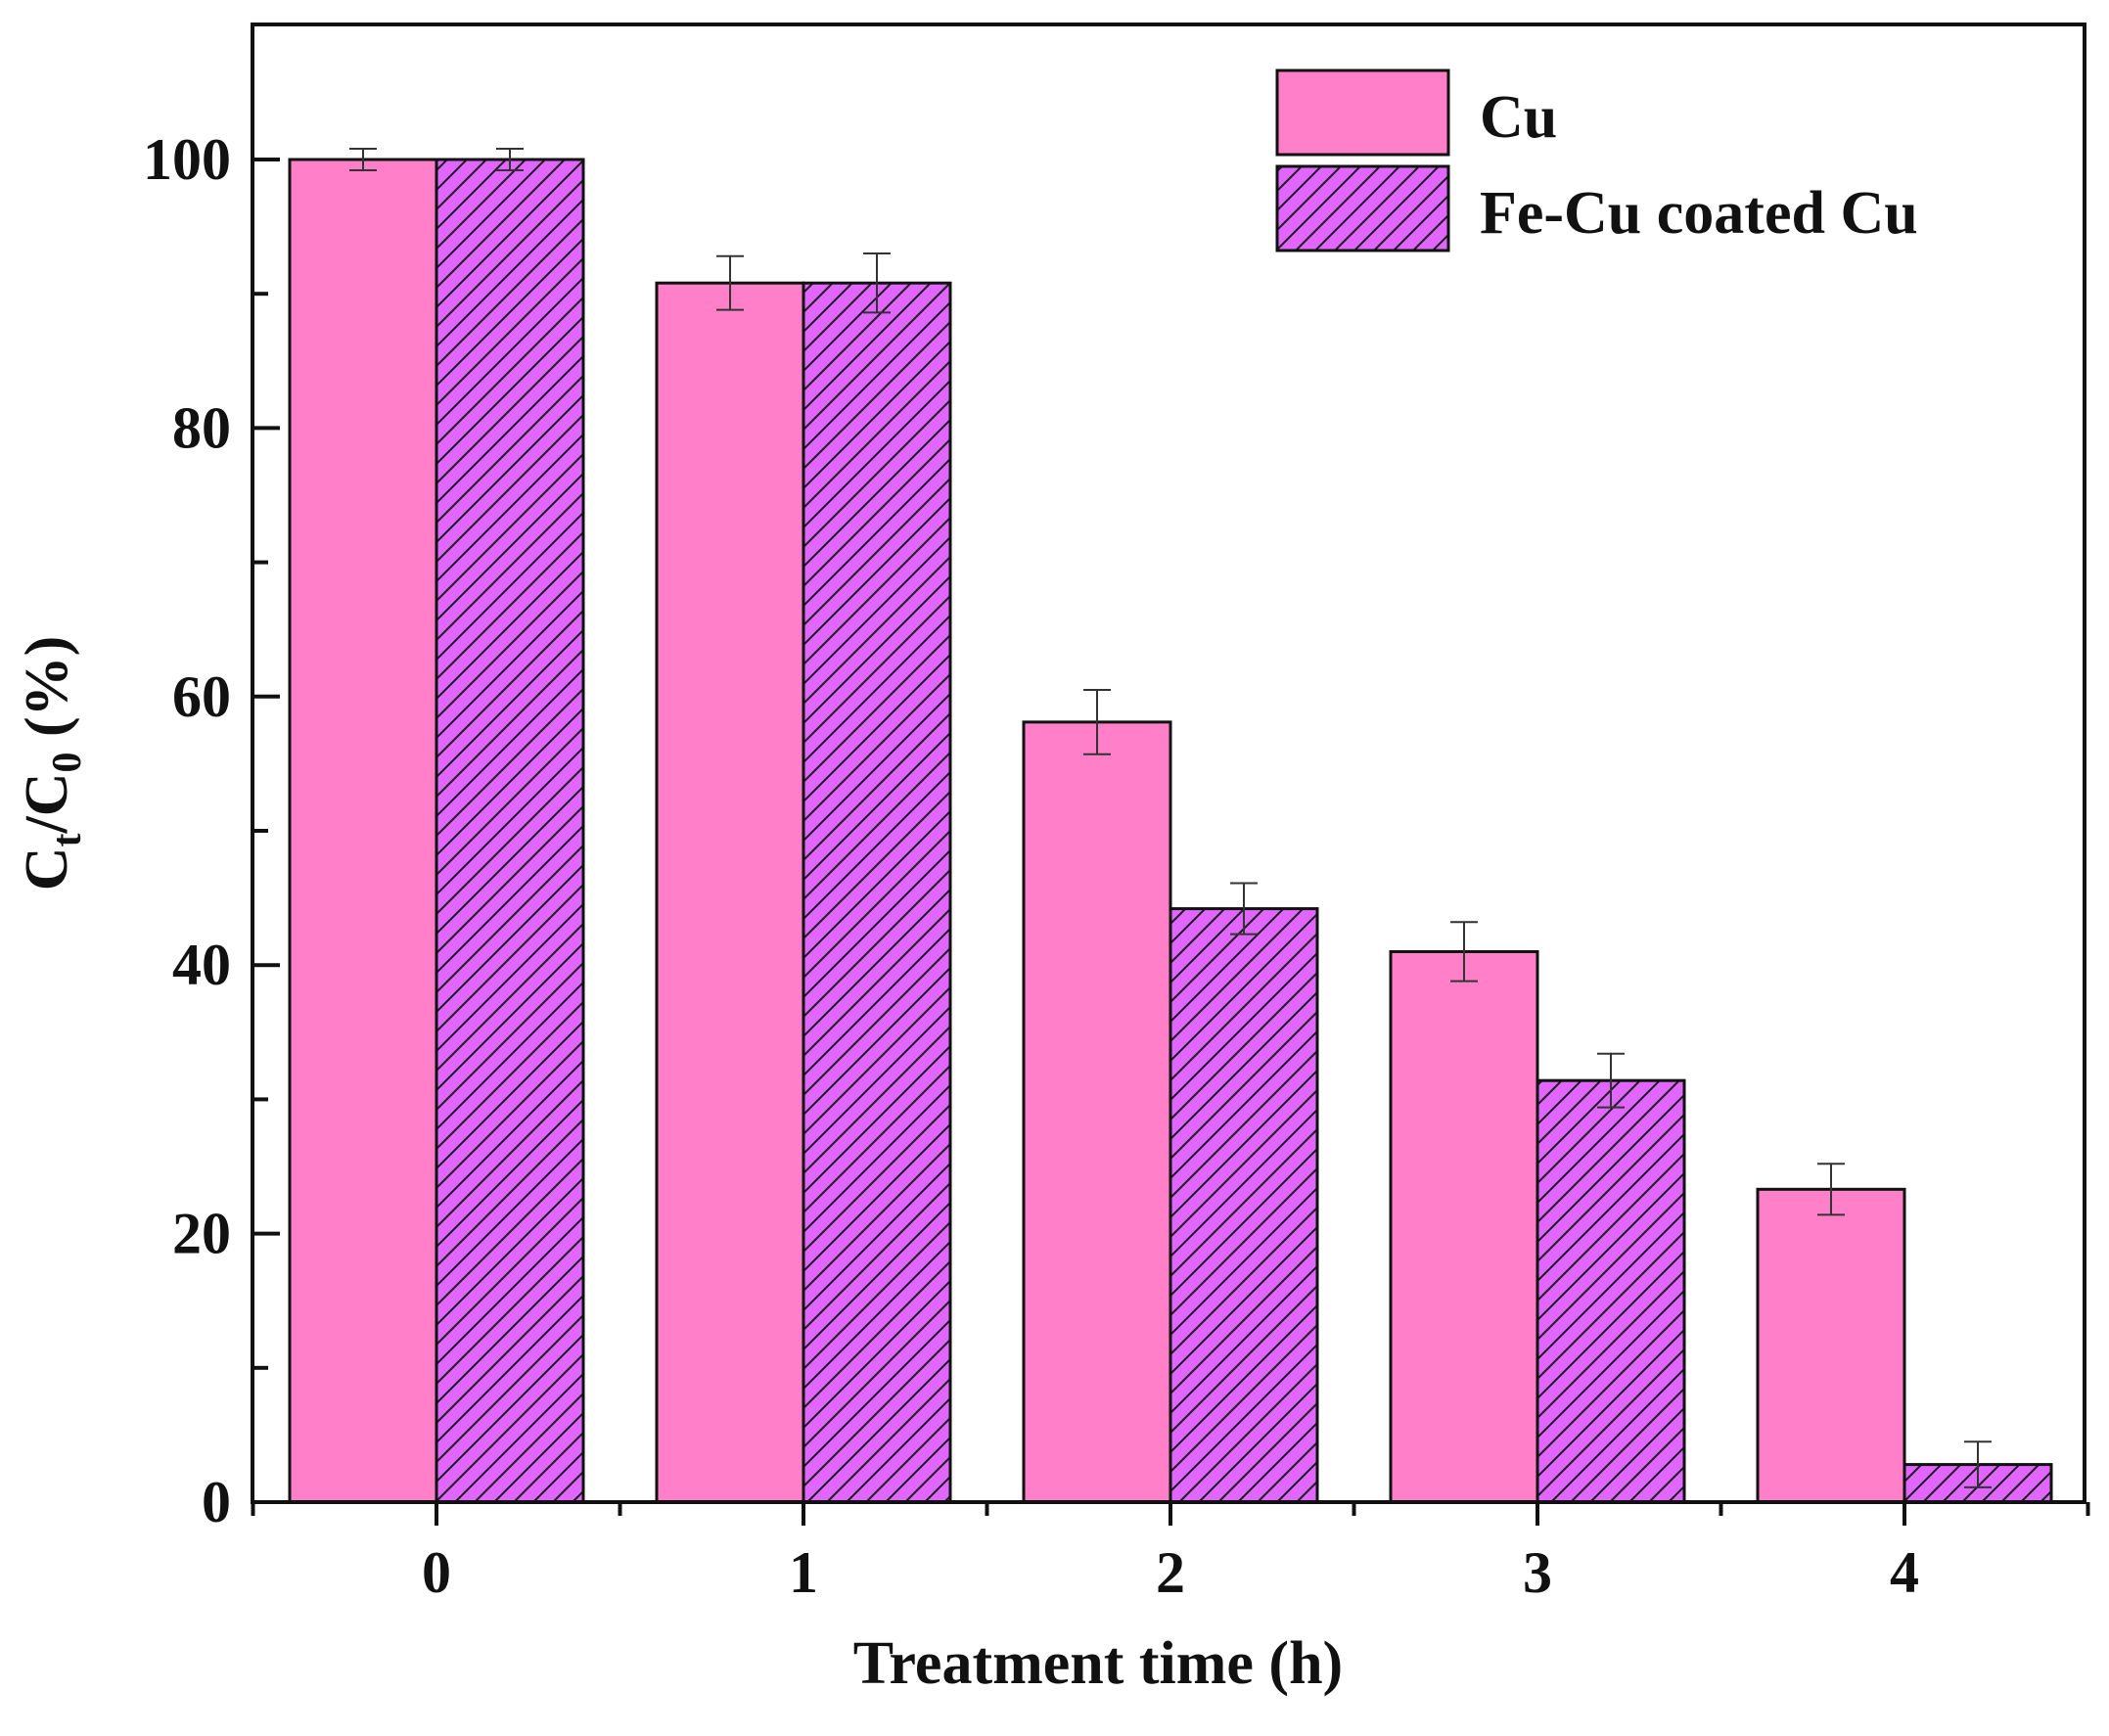 Image resolution: width=2109 pixels, height=1736 pixels. I want to click on x-tick-label-1: 1, so click(803, 1572).